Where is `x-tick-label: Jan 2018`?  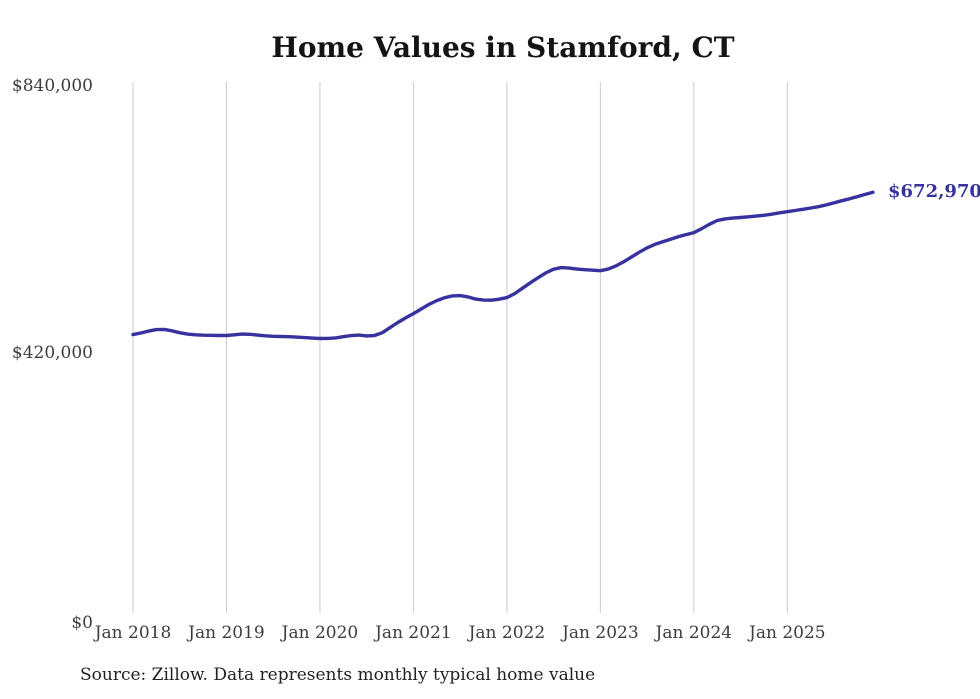
x-tick-label: Jan 2018 is located at coordinates (133, 633).